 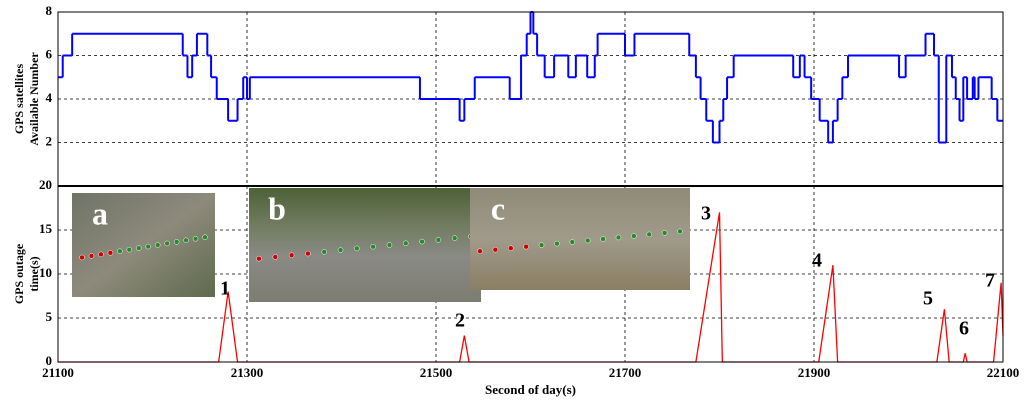 What do you see at coordinates (814, 372) in the screenshot?
I see `x-tick-label: 21900` at bounding box center [814, 372].